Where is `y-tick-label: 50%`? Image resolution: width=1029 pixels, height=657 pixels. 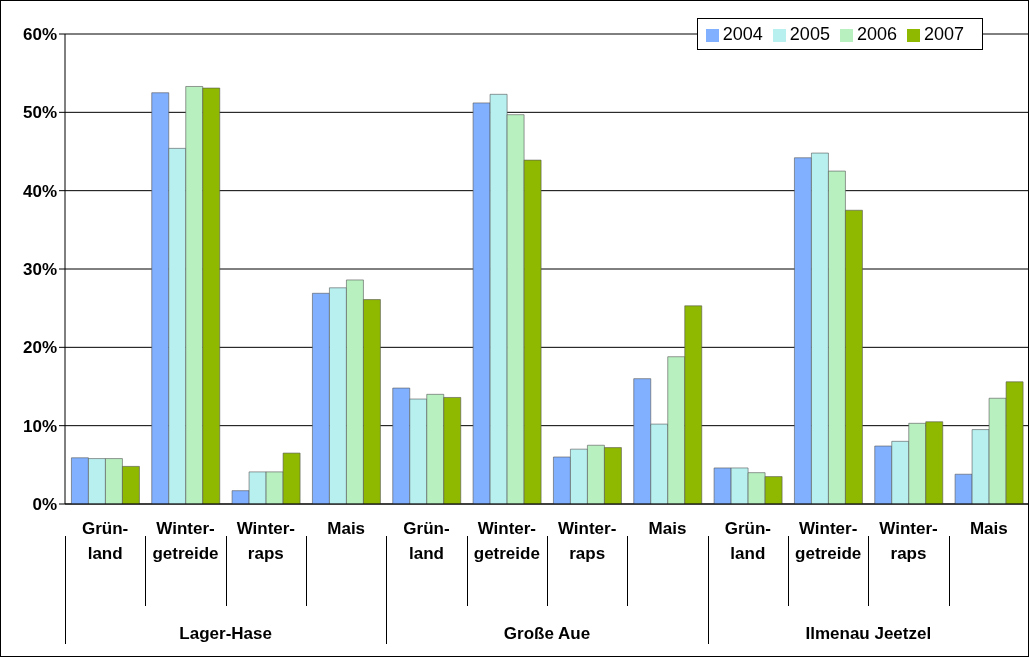
y-tick-label: 50% is located at coordinates (39, 113).